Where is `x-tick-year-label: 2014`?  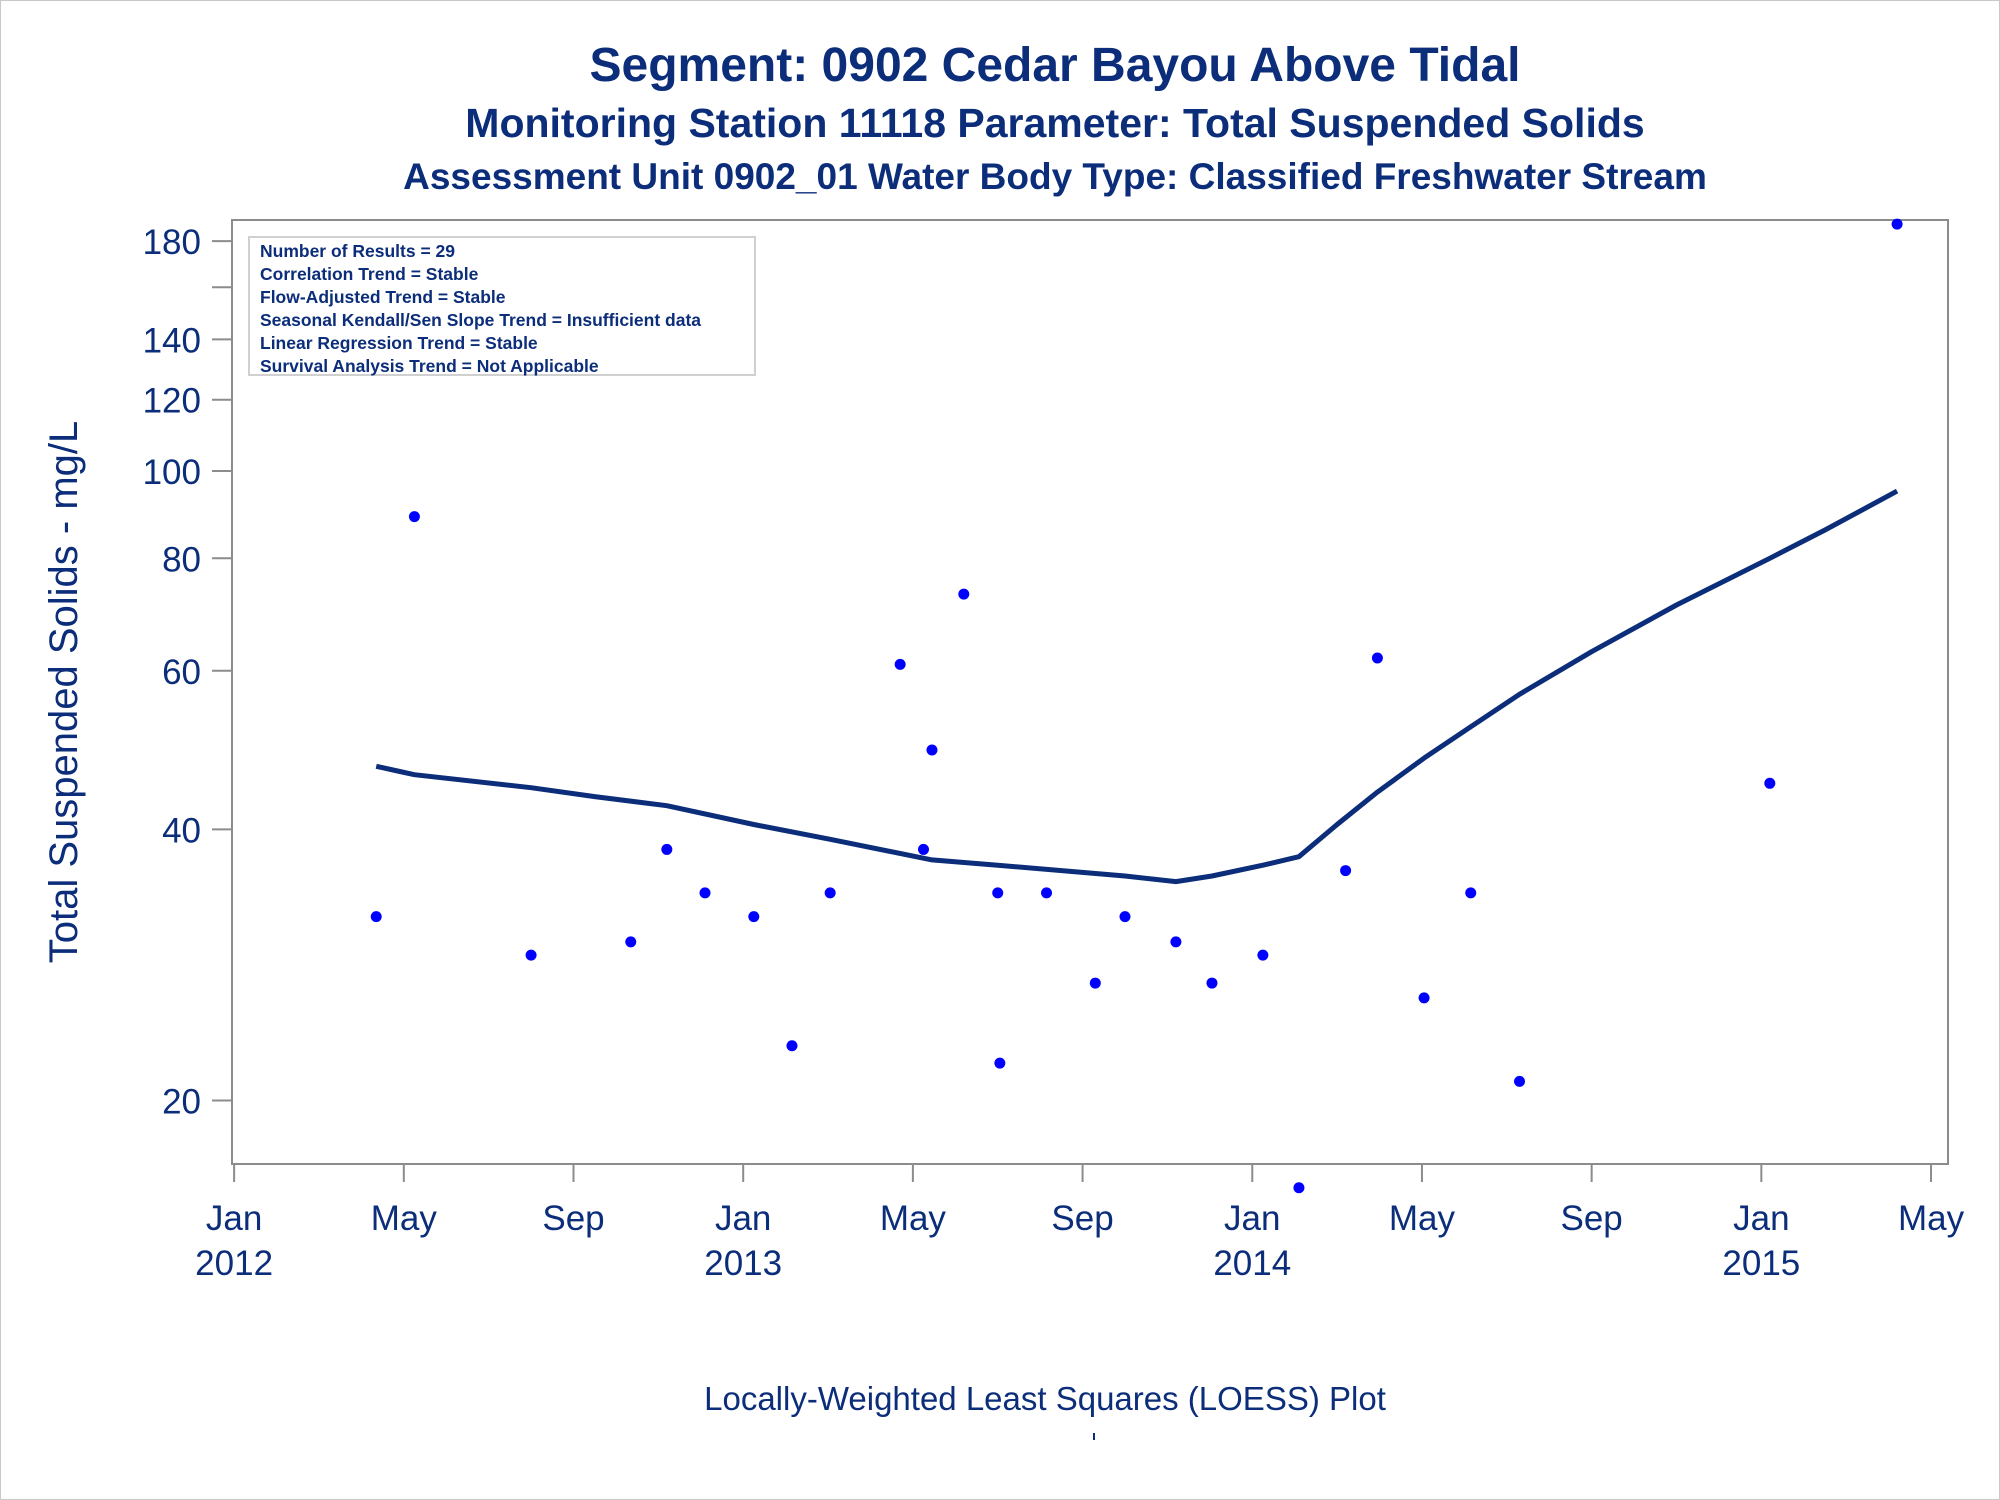 x-tick-year-label: 2014 is located at coordinates (1252, 1263).